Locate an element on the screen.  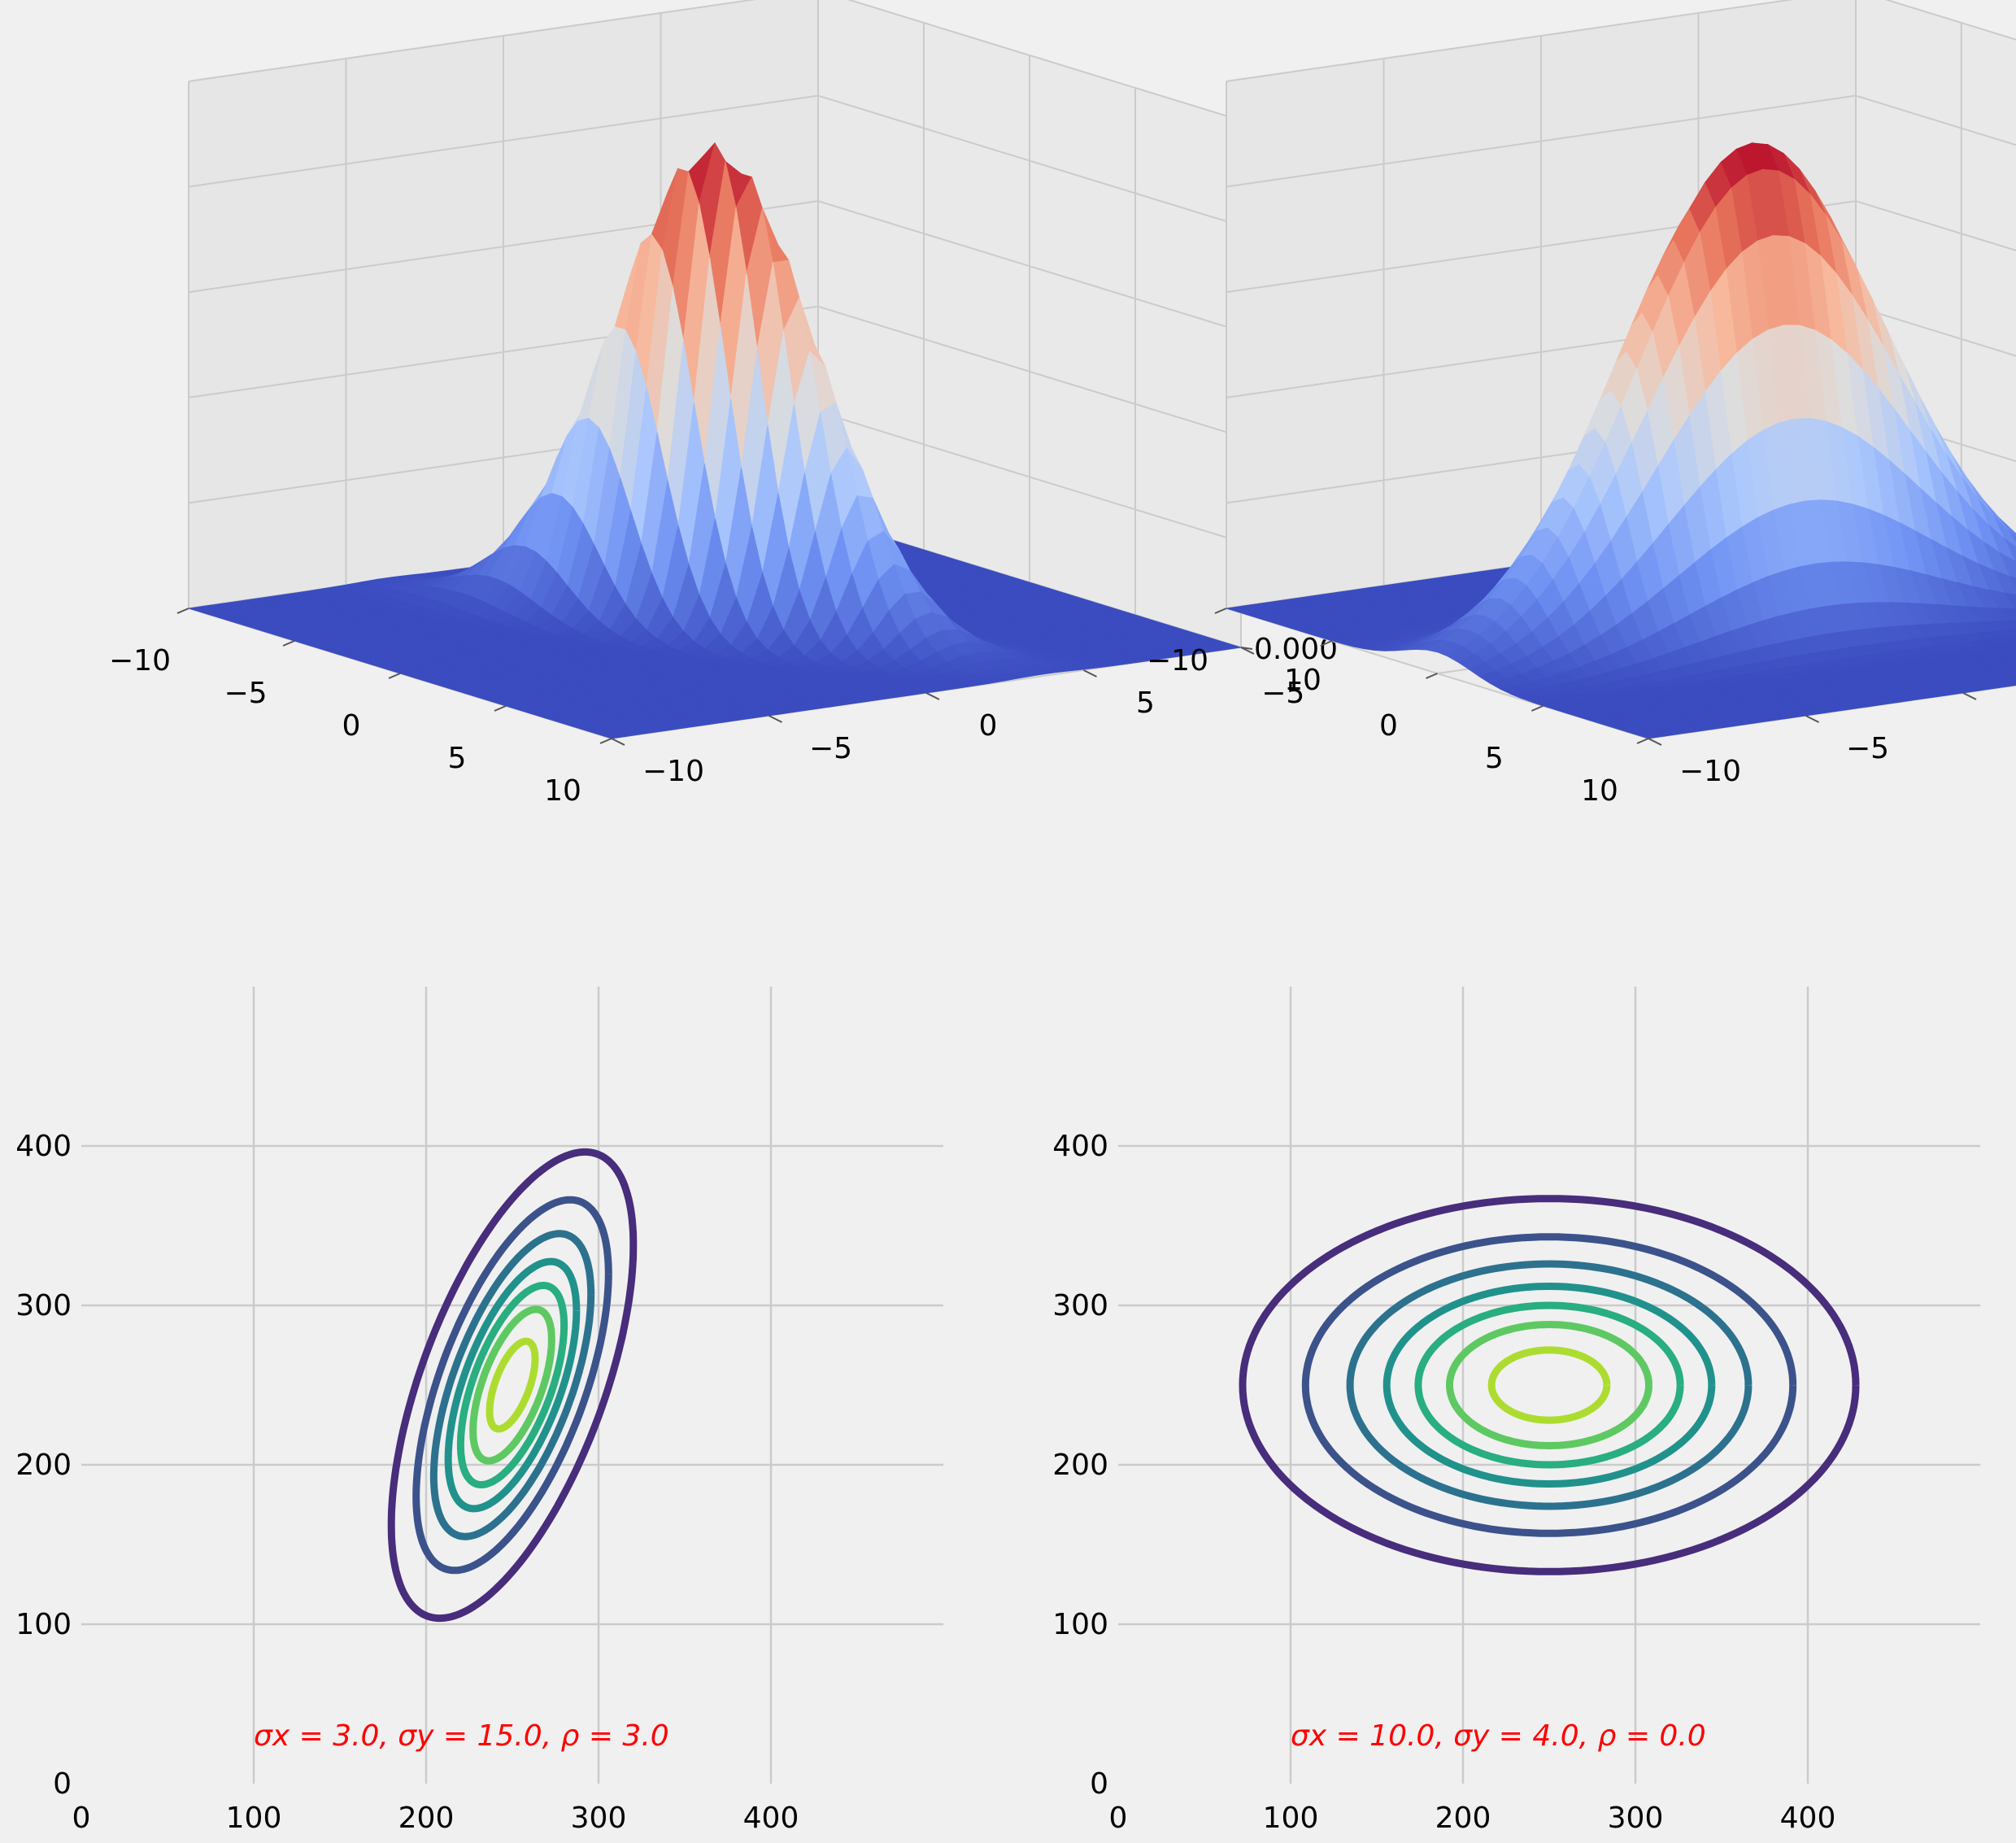
y-tick-label: 5 is located at coordinates (1145, 703).